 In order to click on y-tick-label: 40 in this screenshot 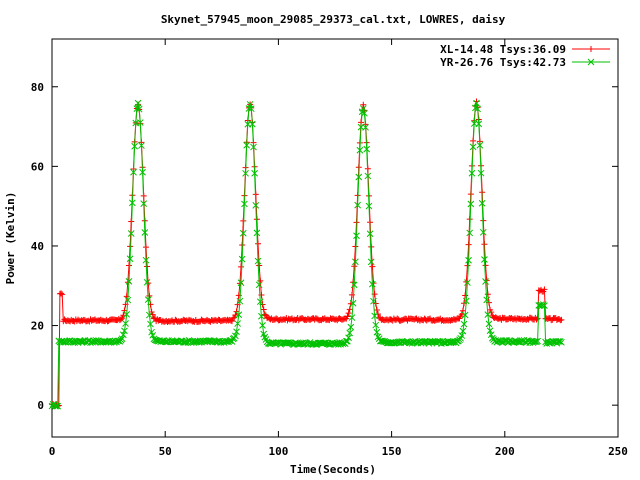, I will do `click(37, 246)`.